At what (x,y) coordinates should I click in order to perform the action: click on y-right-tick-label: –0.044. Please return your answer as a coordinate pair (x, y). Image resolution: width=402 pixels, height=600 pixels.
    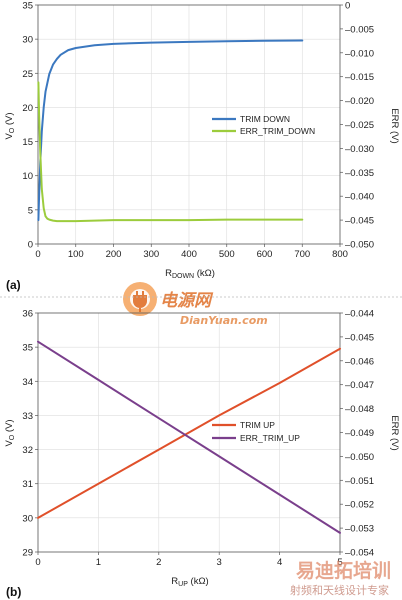
    Looking at the image, I should click on (359, 314).